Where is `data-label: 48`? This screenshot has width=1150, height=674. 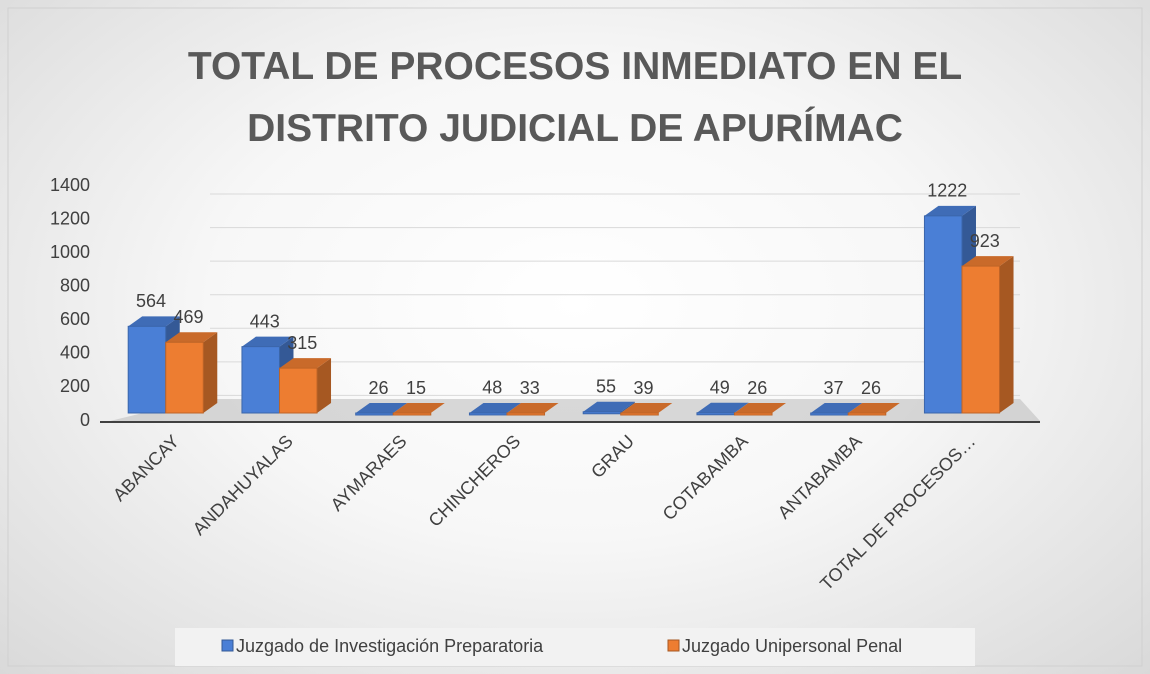
data-label: 48 is located at coordinates (492, 388).